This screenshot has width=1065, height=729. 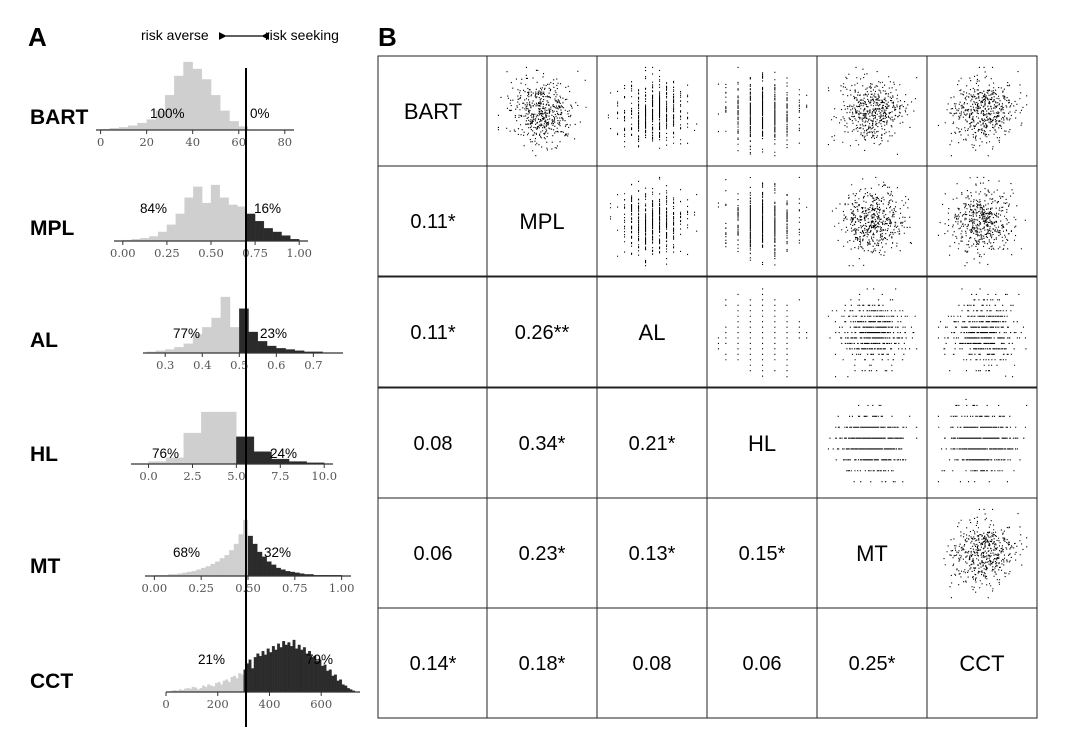 I want to click on matrix-cell-cct-al: 0.08, so click(x=652, y=663).